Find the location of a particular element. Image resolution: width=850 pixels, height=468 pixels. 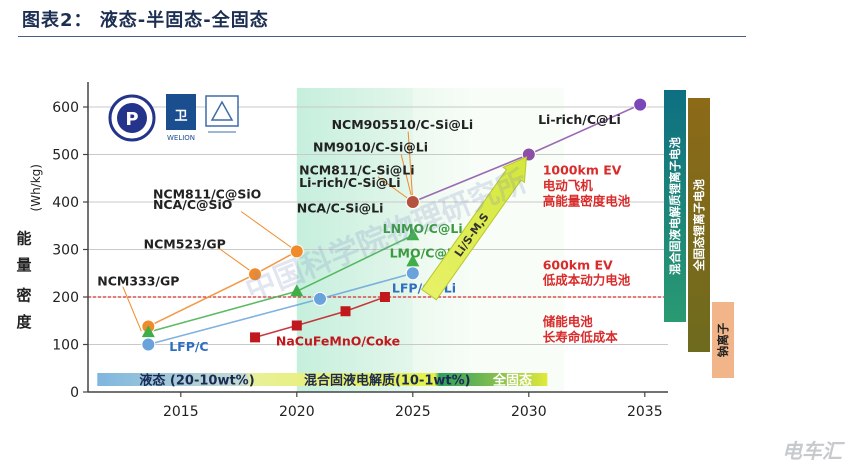

y-tick-label: 100 is located at coordinates (65, 346).